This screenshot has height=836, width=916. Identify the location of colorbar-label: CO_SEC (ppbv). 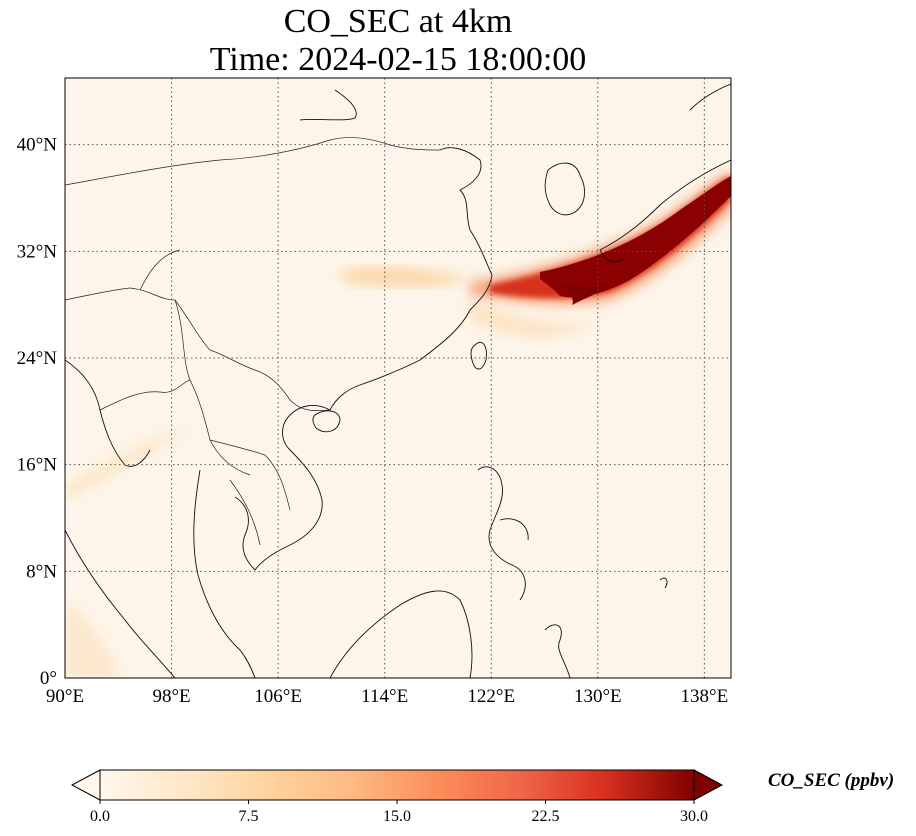
(831, 780).